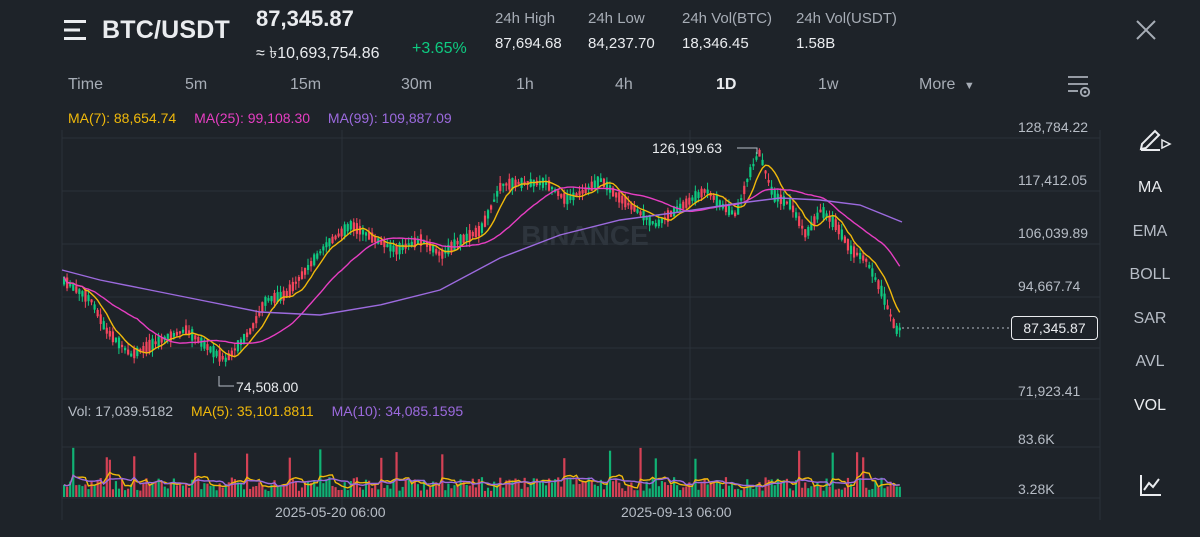  Describe the element at coordinates (726, 84) in the screenshot. I see `tab-1d: 1D` at that location.